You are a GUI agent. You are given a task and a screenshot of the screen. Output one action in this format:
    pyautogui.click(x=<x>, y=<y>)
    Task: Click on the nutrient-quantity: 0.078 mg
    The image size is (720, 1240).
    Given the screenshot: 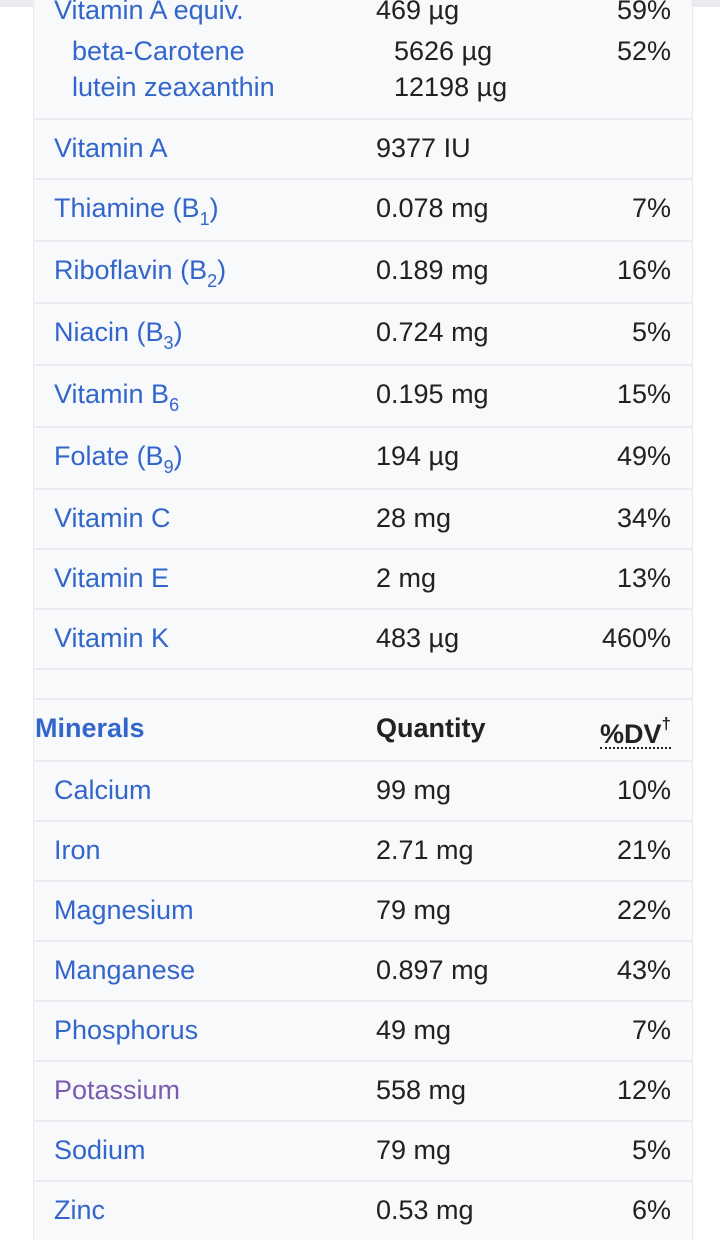 What is the action you would take?
    pyautogui.click(x=432, y=208)
    